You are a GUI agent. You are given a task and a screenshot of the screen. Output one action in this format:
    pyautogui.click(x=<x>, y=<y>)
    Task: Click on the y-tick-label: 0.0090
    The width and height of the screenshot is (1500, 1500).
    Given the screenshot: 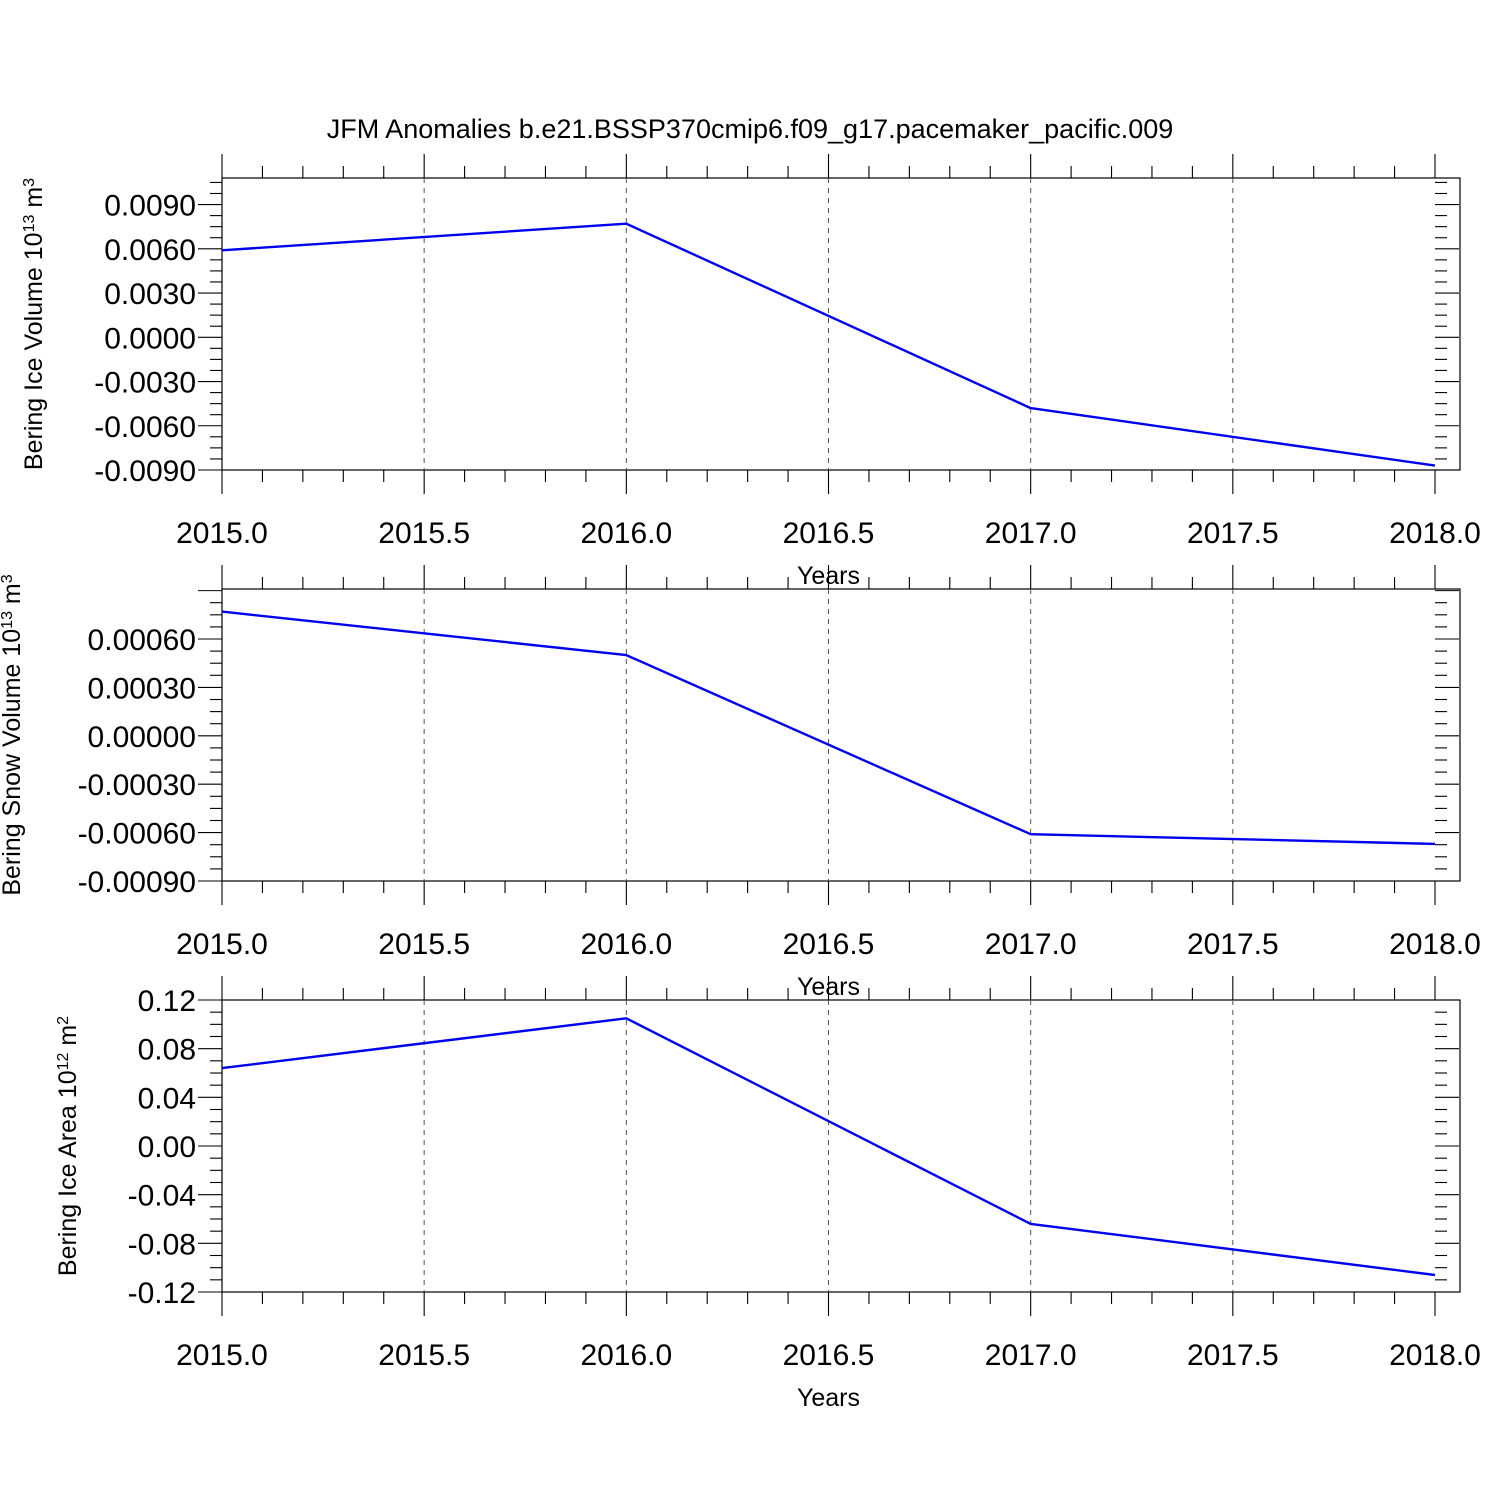 What is the action you would take?
    pyautogui.click(x=150, y=206)
    